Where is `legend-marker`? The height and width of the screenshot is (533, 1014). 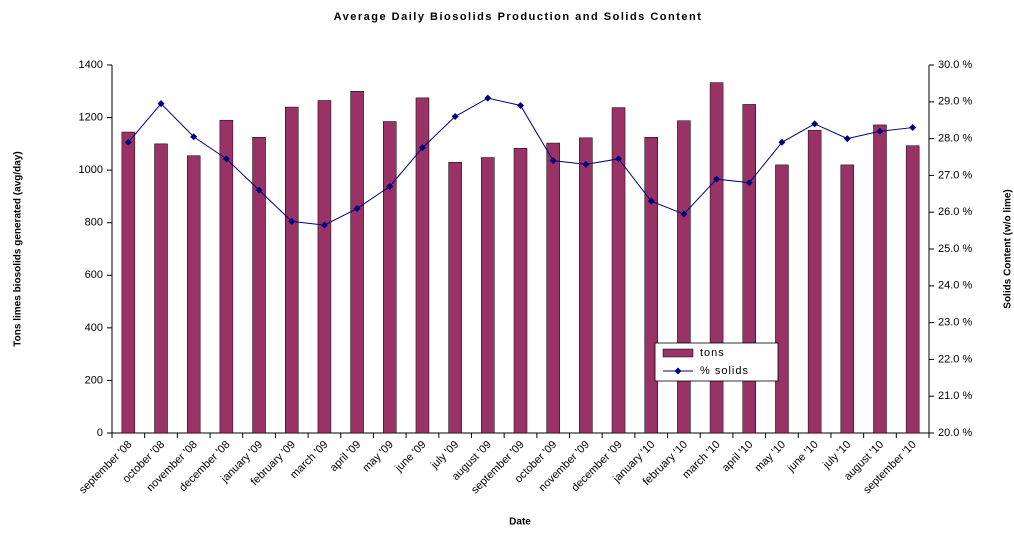 legend-marker is located at coordinates (678, 371).